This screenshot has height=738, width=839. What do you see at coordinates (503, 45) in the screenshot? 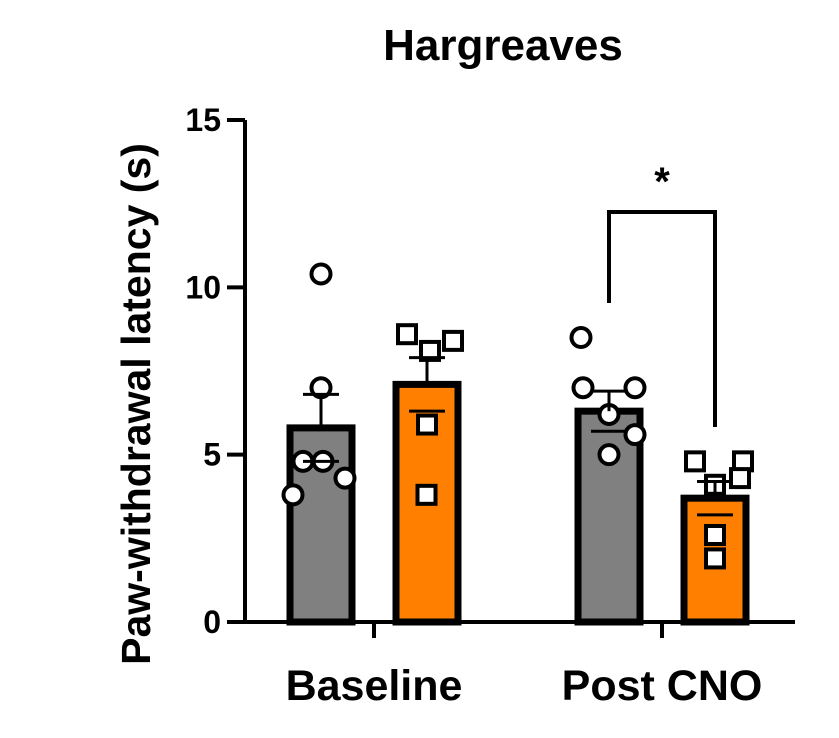
I see `chart-title: Hargreaves` at bounding box center [503, 45].